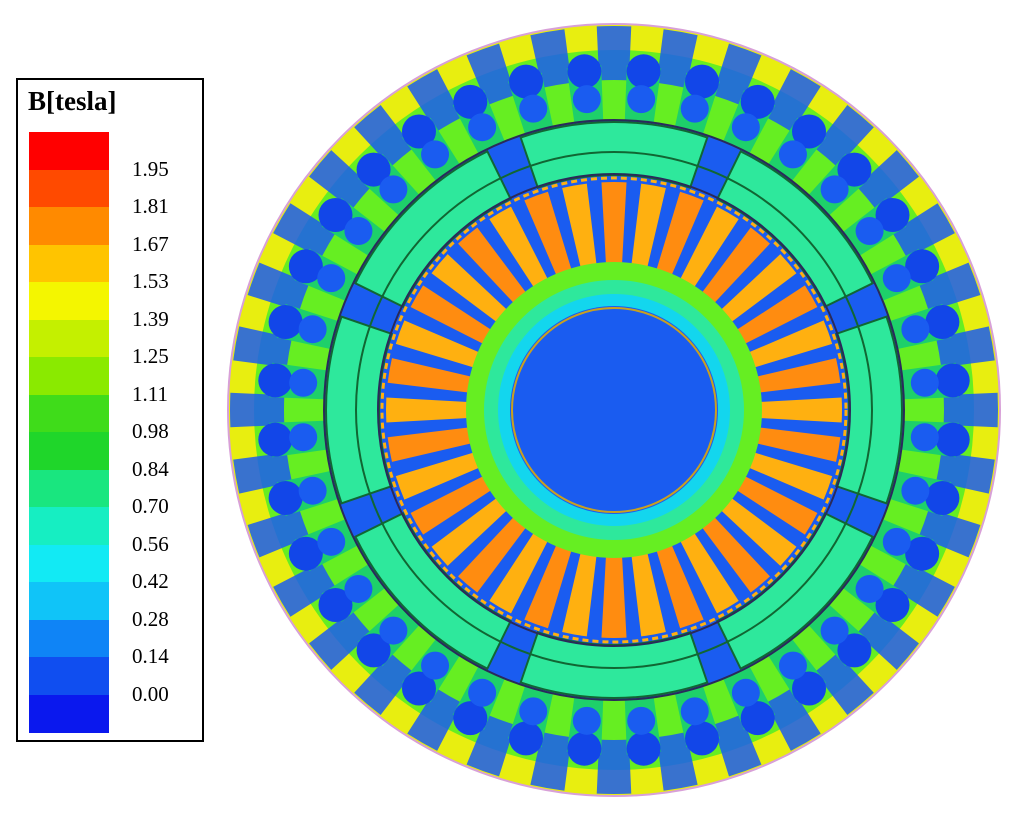 The image size is (1024, 822). What do you see at coordinates (150, 168) in the screenshot?
I see `legend-tick-label: 1.95` at bounding box center [150, 168].